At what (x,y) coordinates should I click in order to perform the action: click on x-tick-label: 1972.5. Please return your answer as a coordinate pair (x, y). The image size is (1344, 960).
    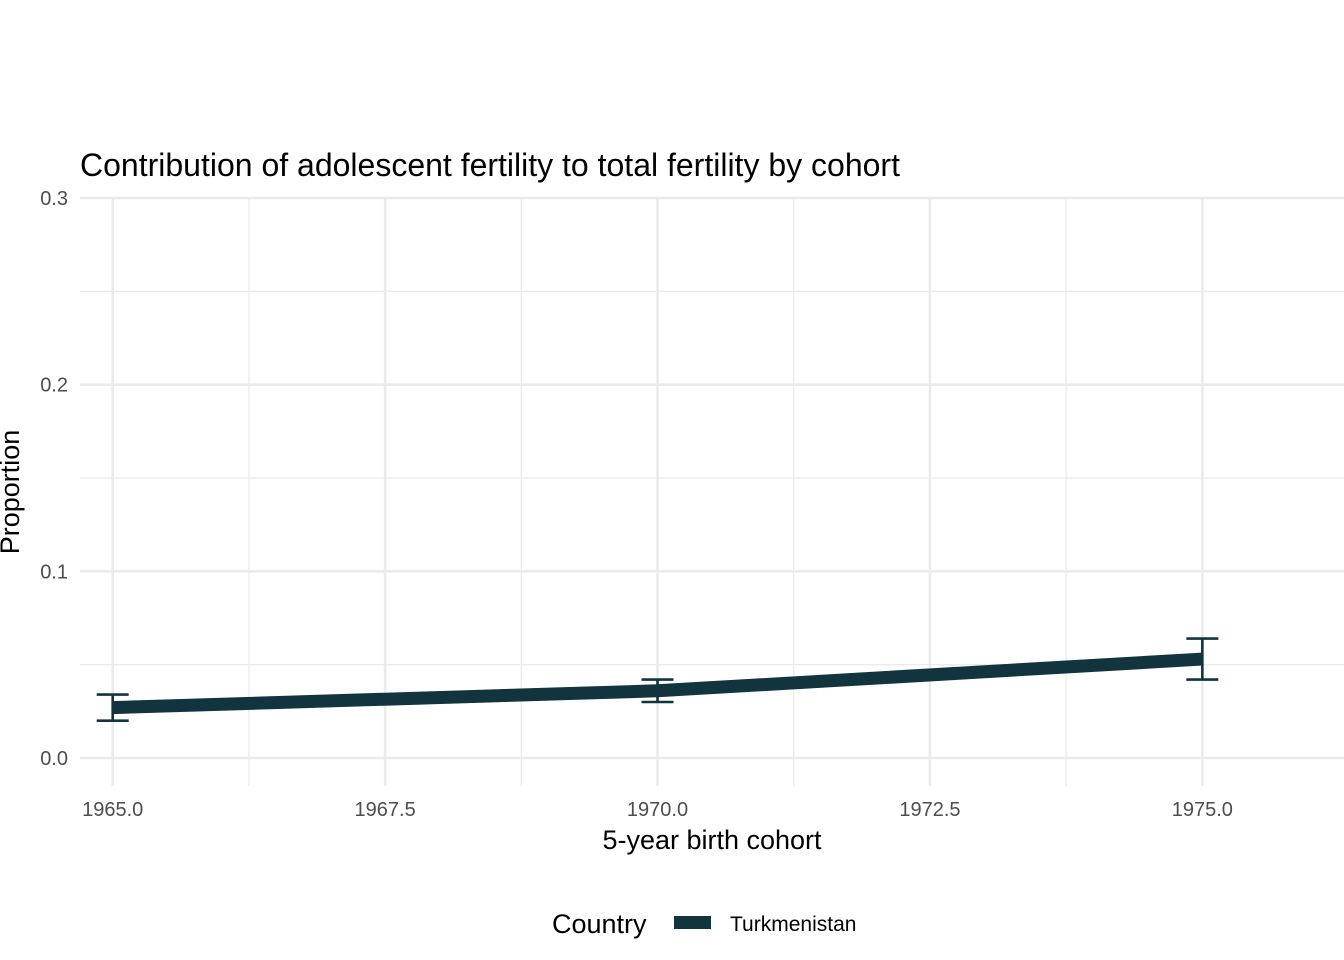
    Looking at the image, I should click on (929, 810).